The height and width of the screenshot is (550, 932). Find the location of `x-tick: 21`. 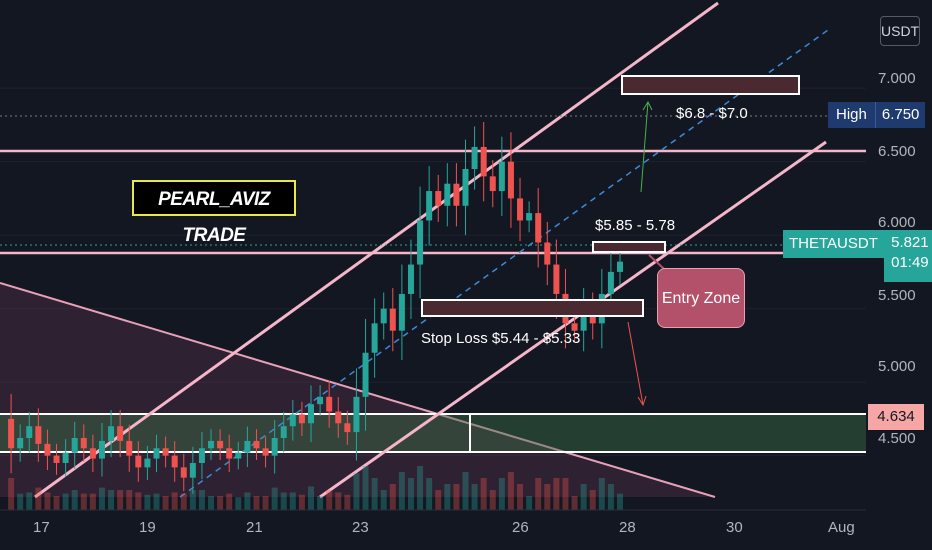

x-tick: 21 is located at coordinates (254, 527).